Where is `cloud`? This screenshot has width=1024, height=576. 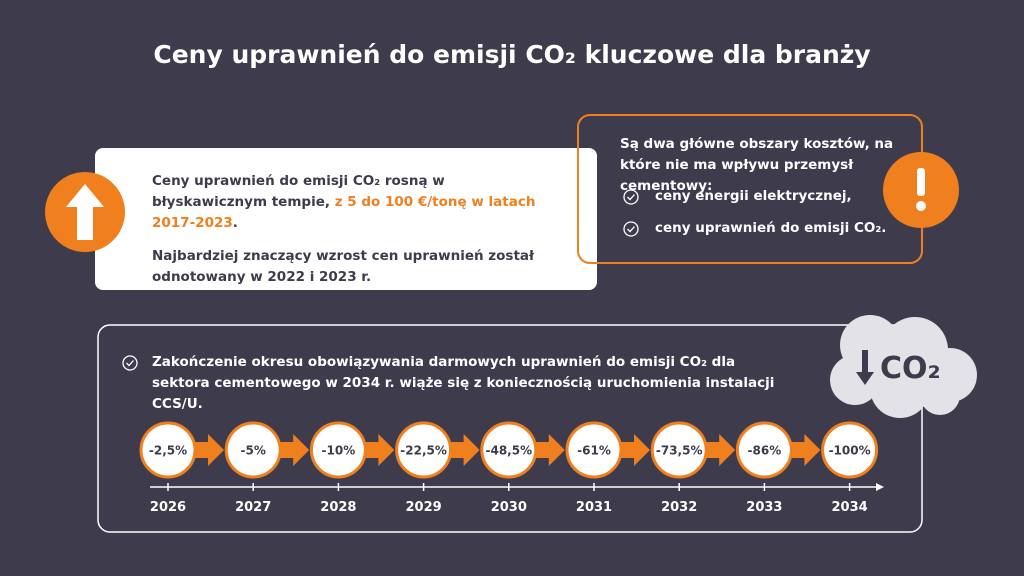
cloud is located at coordinates (903, 366).